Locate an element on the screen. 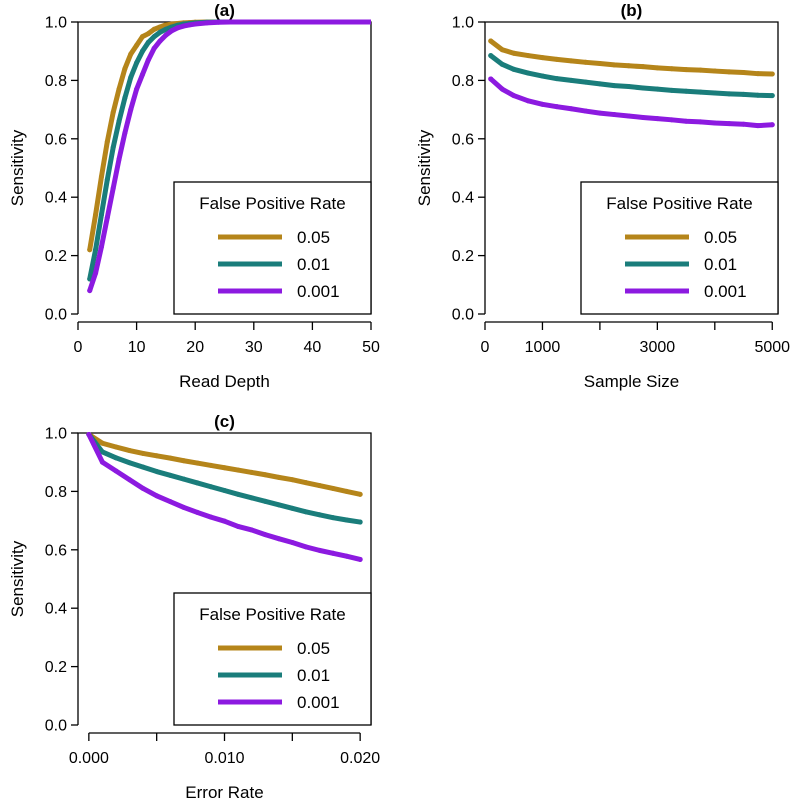 Image resolution: width=796 pixels, height=800 pixels. legend-entry: 0.05 is located at coordinates (313, 648).